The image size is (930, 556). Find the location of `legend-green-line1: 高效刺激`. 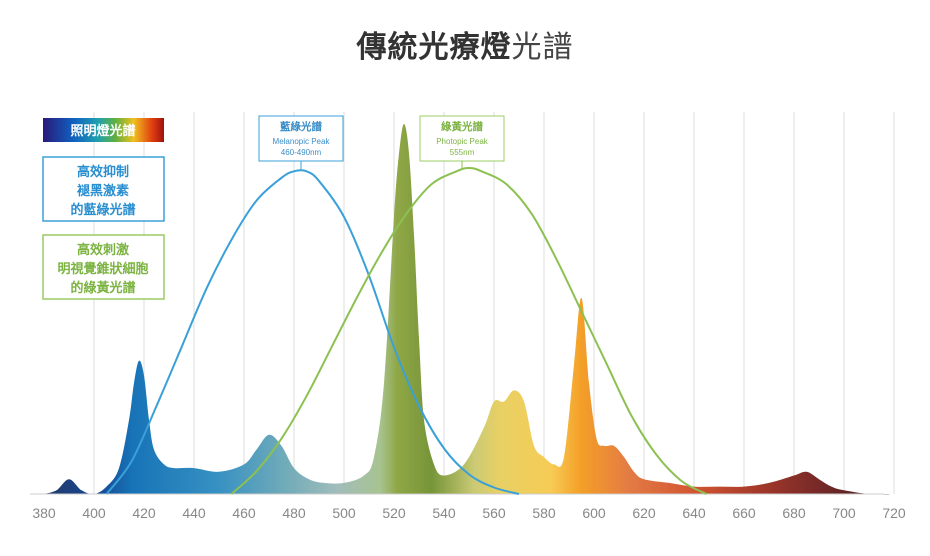

legend-green-line1: 高效刺激 is located at coordinates (103, 250).